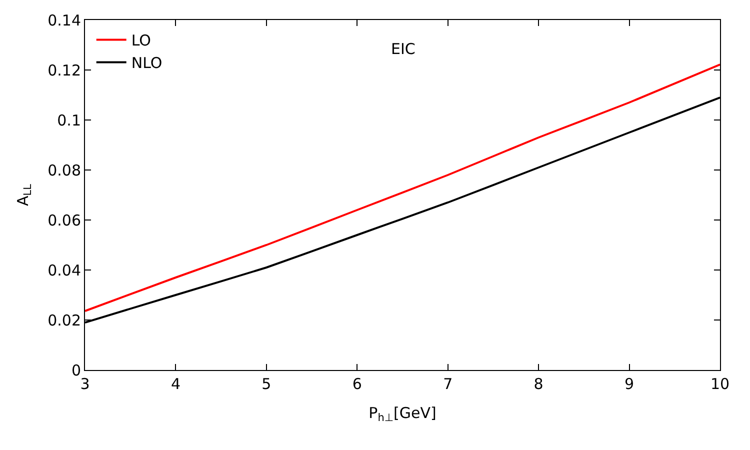 The height and width of the screenshot is (450, 750). What do you see at coordinates (141, 41) in the screenshot?
I see `legend-label: LO` at bounding box center [141, 41].